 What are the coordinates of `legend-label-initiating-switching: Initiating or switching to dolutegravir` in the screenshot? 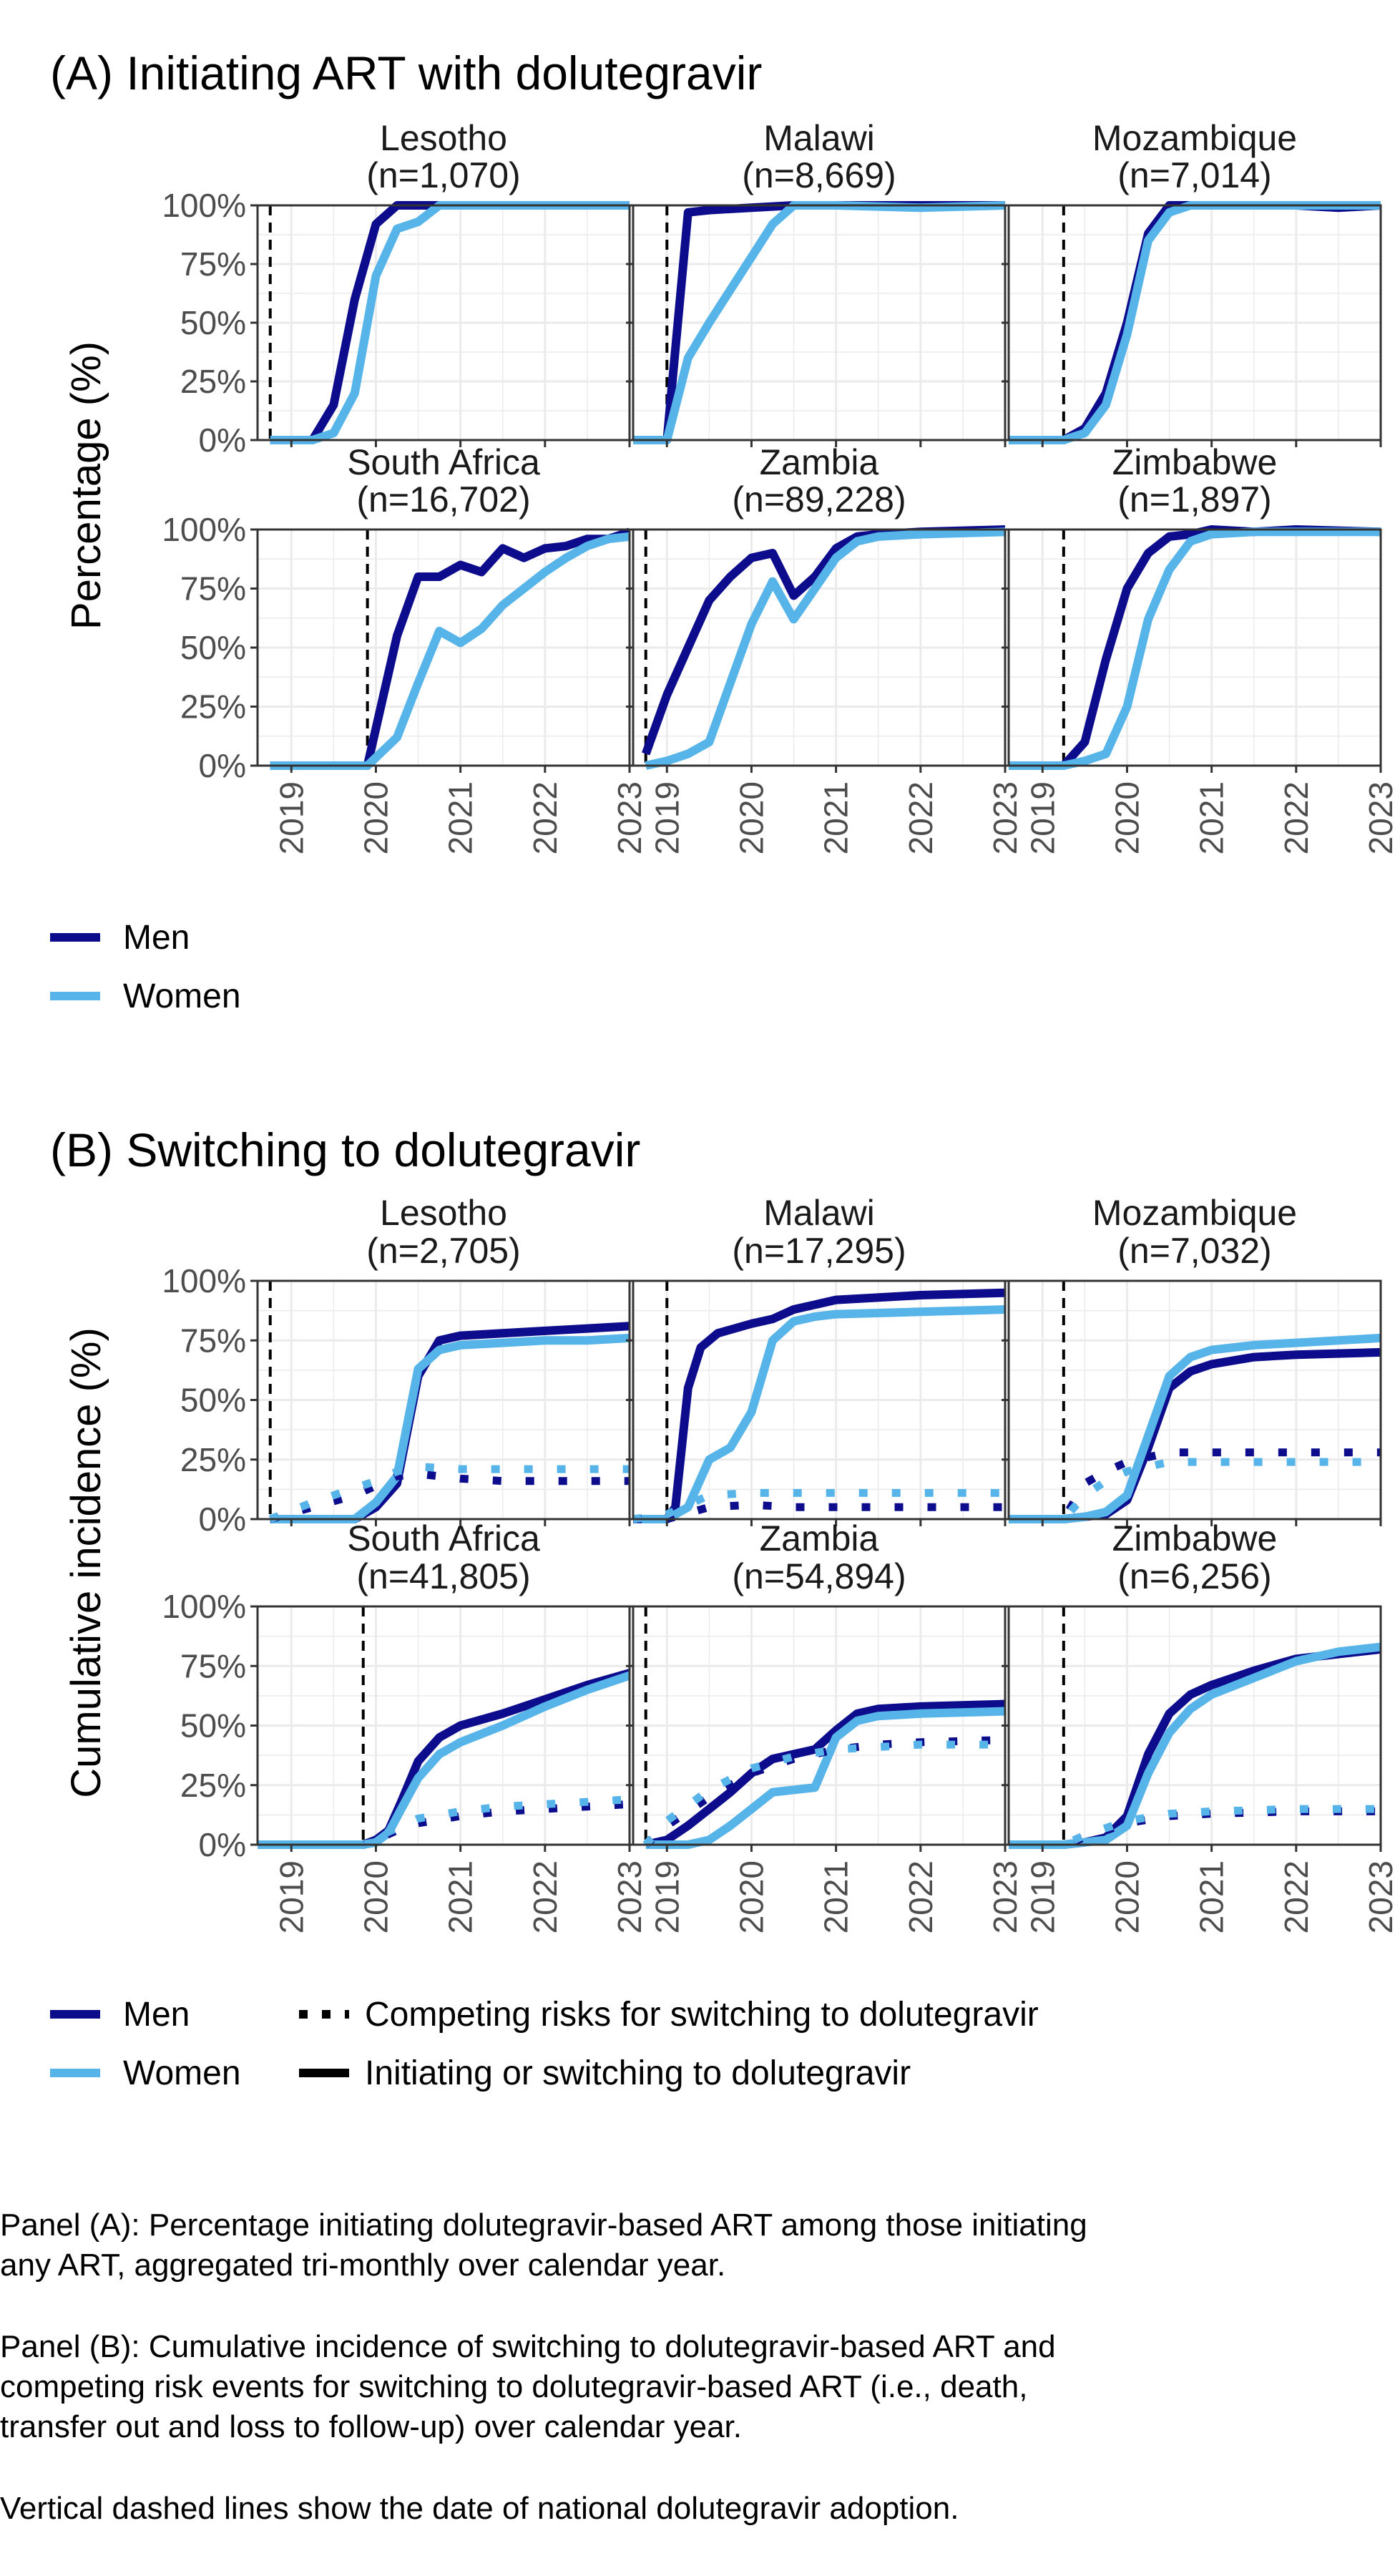 It's located at (638, 2073).